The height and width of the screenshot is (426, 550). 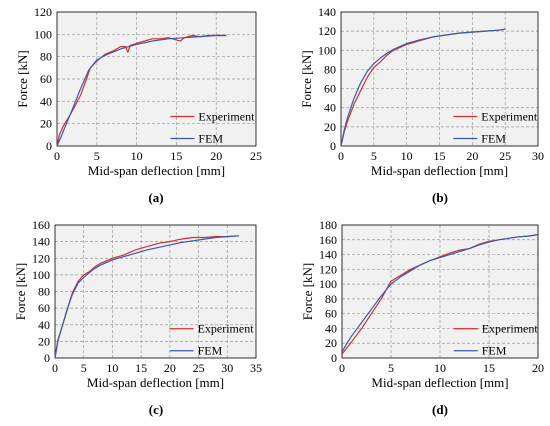 I want to click on panel-label: (b), so click(x=440, y=197).